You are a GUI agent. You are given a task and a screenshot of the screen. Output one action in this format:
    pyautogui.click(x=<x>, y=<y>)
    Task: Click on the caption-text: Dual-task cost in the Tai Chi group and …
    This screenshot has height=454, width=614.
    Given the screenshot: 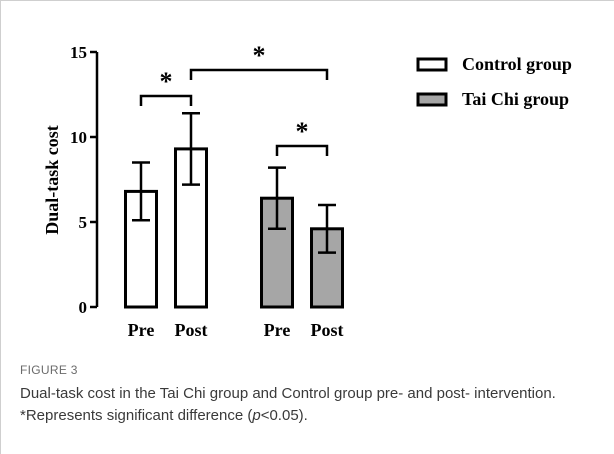 What is the action you would take?
    pyautogui.click(x=288, y=404)
    